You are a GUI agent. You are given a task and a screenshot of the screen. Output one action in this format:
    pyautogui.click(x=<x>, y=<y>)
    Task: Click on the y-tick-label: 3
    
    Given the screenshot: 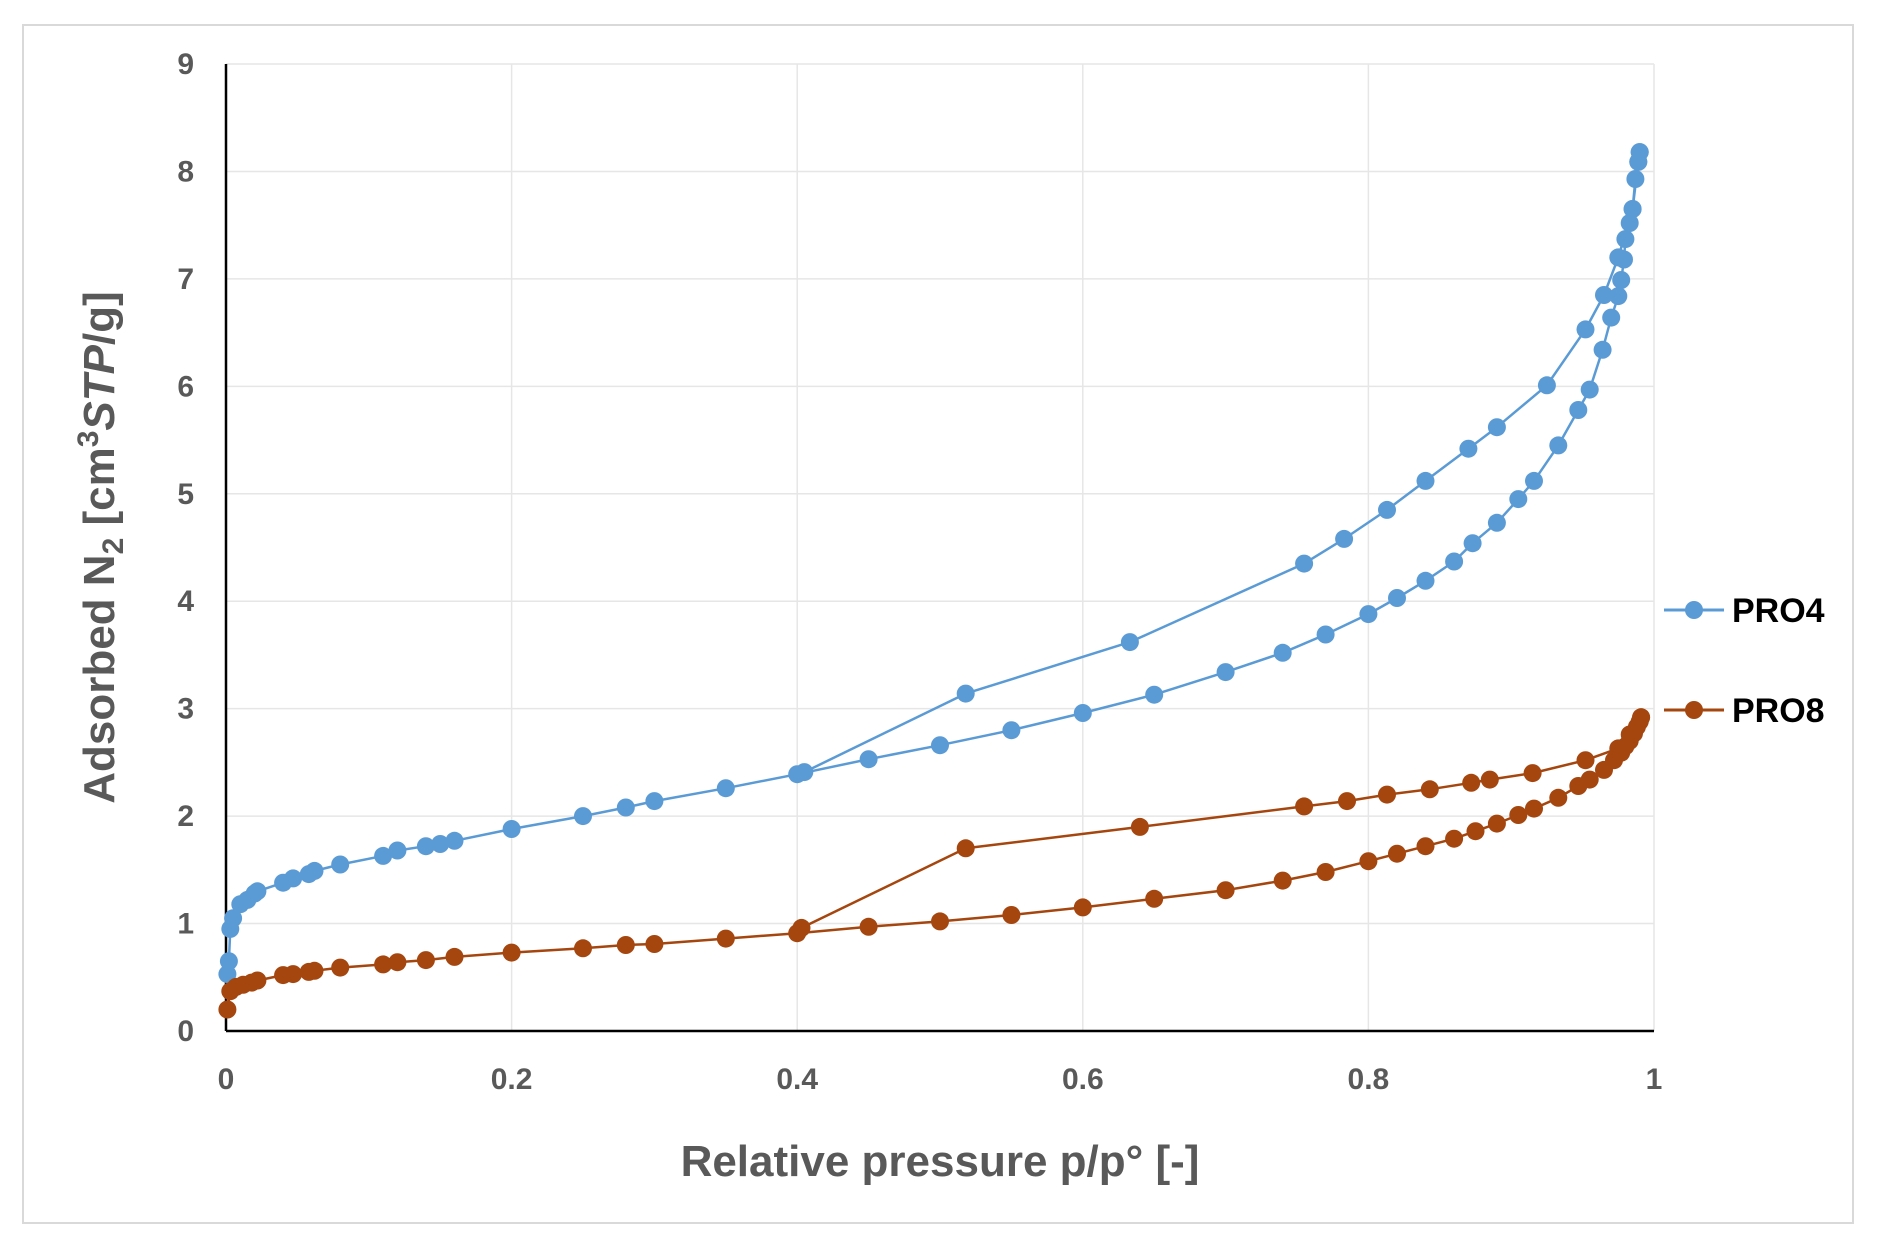 What is the action you would take?
    pyautogui.click(x=185, y=709)
    